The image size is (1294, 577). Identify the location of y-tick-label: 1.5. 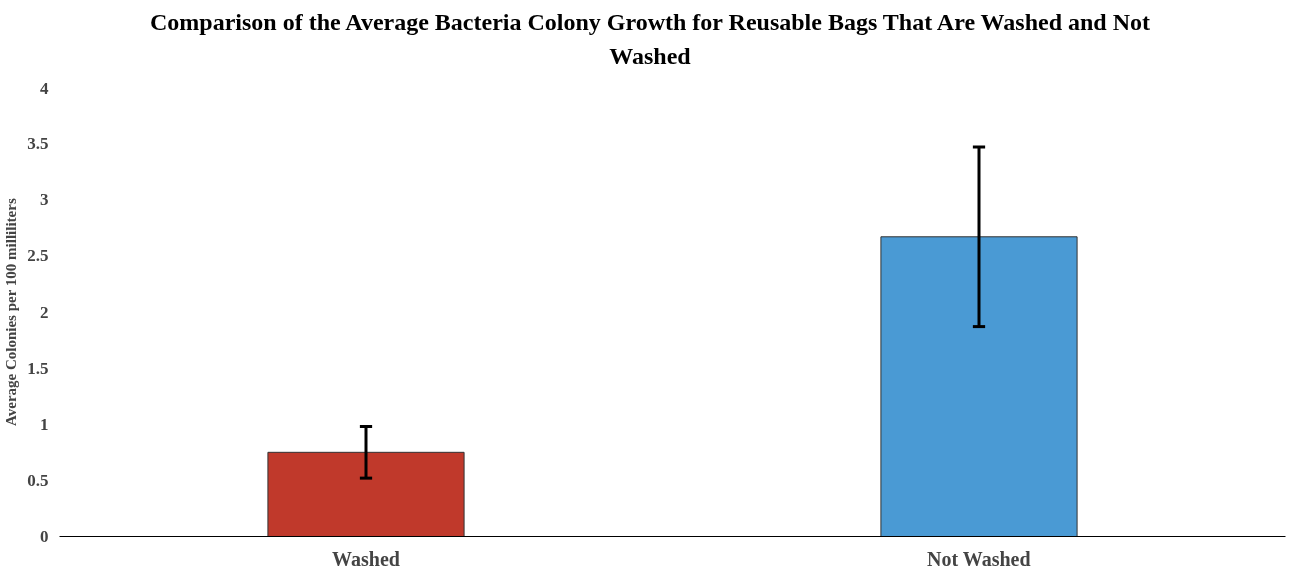
(38, 368).